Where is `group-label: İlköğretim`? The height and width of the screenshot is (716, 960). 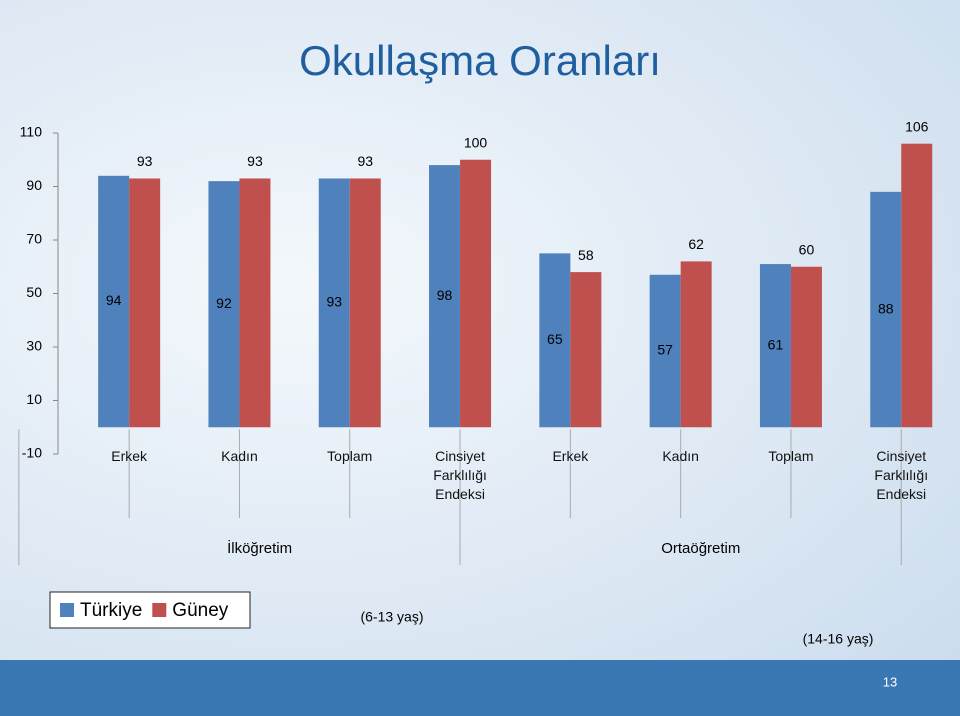
group-label: İlköğretim is located at coordinates (259, 548).